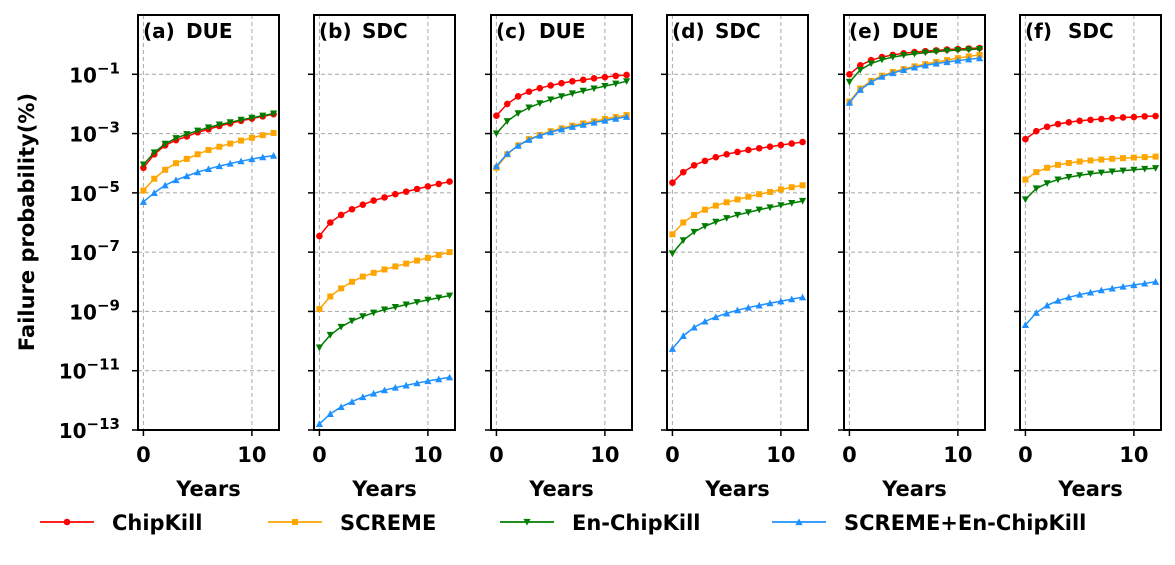 The height and width of the screenshot is (565, 1175). Describe the element at coordinates (559, 257) in the screenshot. I see `panel-3: 0 10 Years (c) DUE` at that location.